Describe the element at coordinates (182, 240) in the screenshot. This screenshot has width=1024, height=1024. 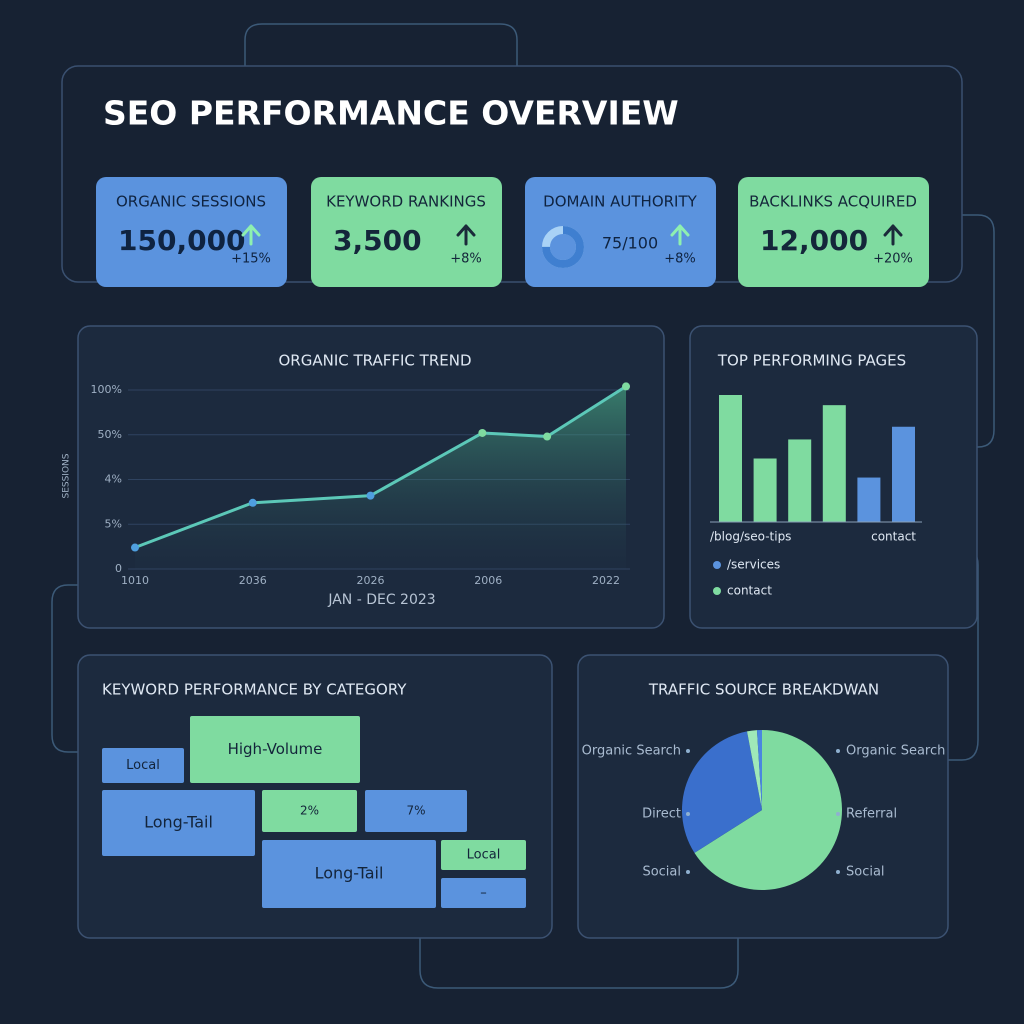
I see `kpi-value: 150,000` at that location.